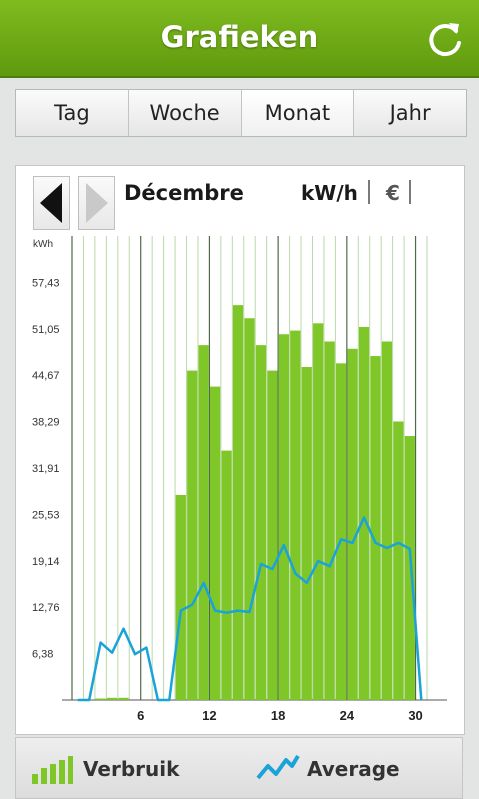  I want to click on next-month-button, so click(96, 203).